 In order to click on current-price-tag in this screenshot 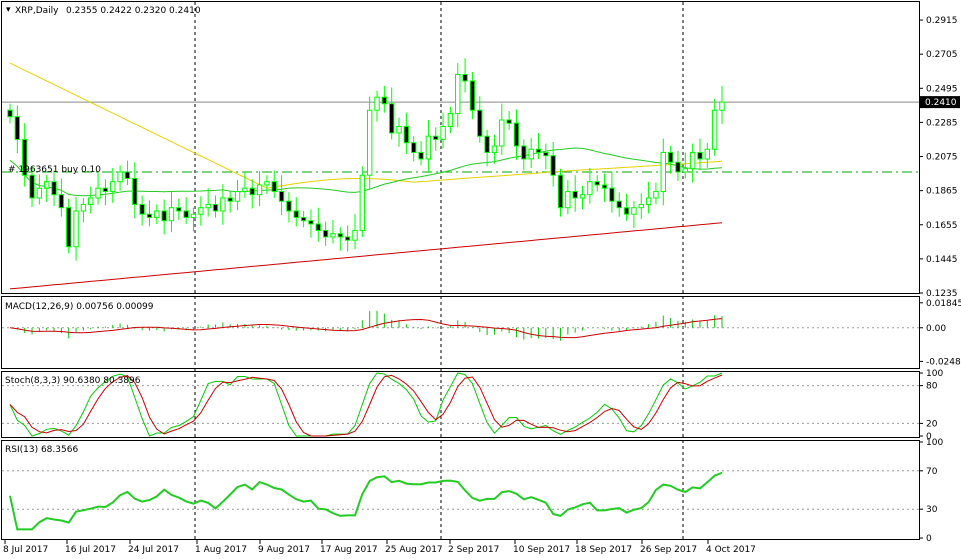, I will do `click(940, 102)`.